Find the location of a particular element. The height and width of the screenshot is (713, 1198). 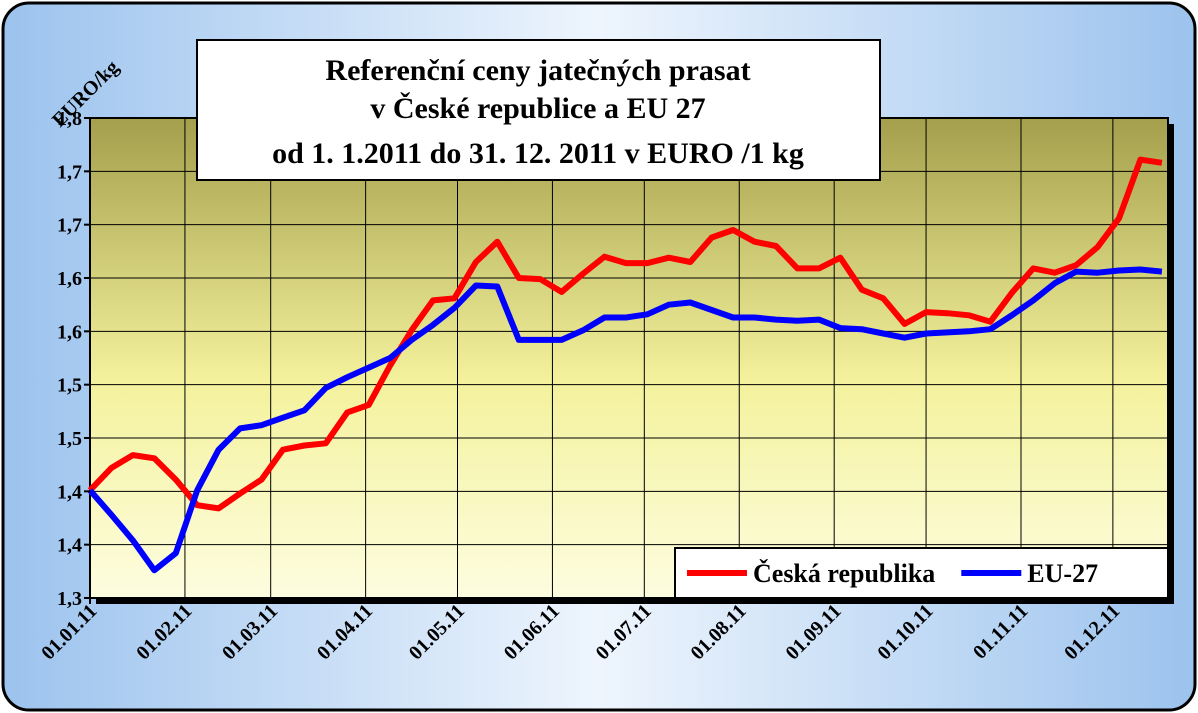

chart-title: v České republice a EU 27 is located at coordinates (537, 108).